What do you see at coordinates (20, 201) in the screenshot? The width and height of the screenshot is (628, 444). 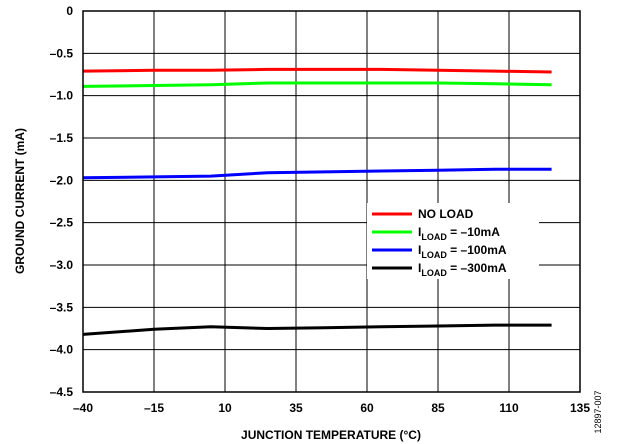 I see `y-axis-title: GROUND CURRENT (mA)` at bounding box center [20, 201].